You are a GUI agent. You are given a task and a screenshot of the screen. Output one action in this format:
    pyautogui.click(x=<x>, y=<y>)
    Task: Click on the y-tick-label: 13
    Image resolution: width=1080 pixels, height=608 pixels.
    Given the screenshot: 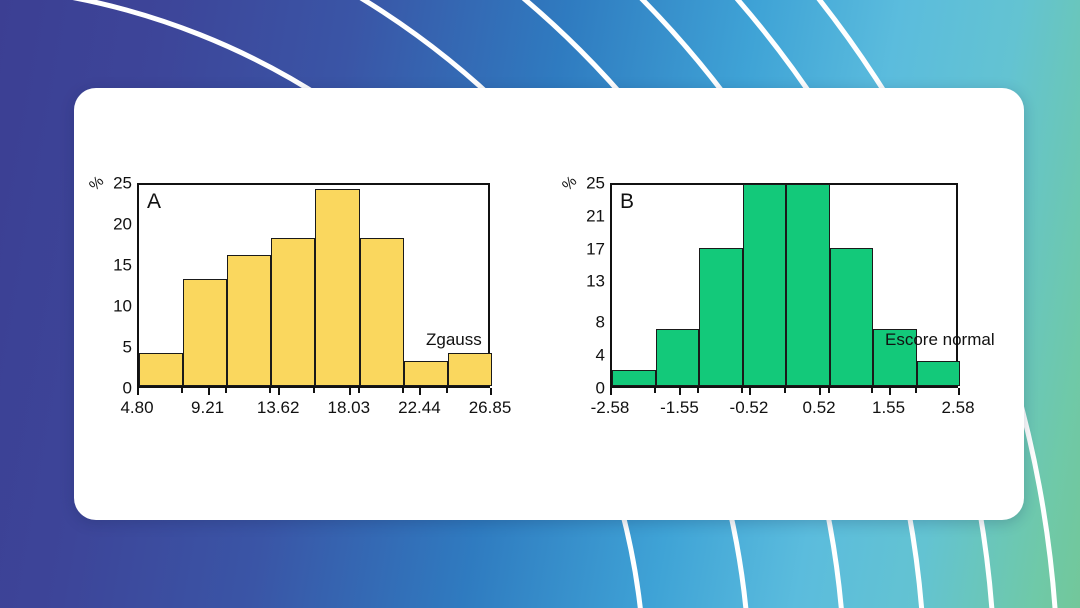 What is the action you would take?
    pyautogui.click(x=595, y=281)
    